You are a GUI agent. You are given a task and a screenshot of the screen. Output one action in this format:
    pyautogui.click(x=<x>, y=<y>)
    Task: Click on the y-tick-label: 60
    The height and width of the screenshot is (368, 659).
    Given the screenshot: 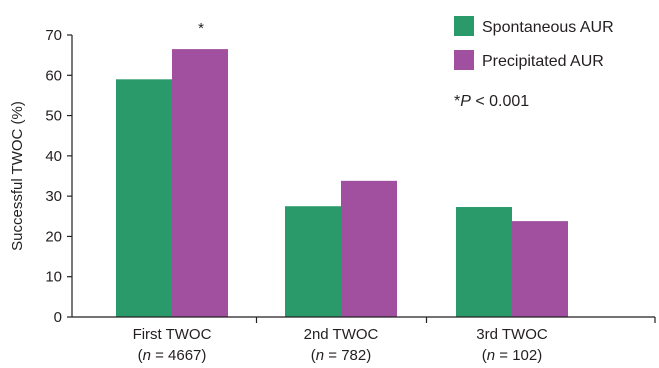 What is the action you would take?
    pyautogui.click(x=53, y=75)
    